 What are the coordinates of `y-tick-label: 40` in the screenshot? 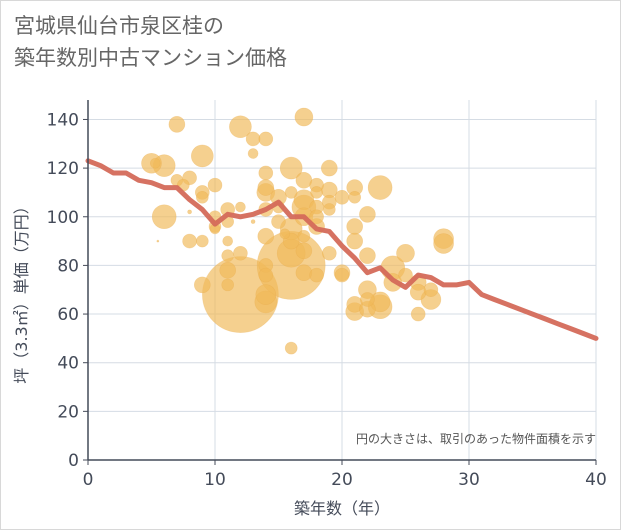 It's located at (68, 364).